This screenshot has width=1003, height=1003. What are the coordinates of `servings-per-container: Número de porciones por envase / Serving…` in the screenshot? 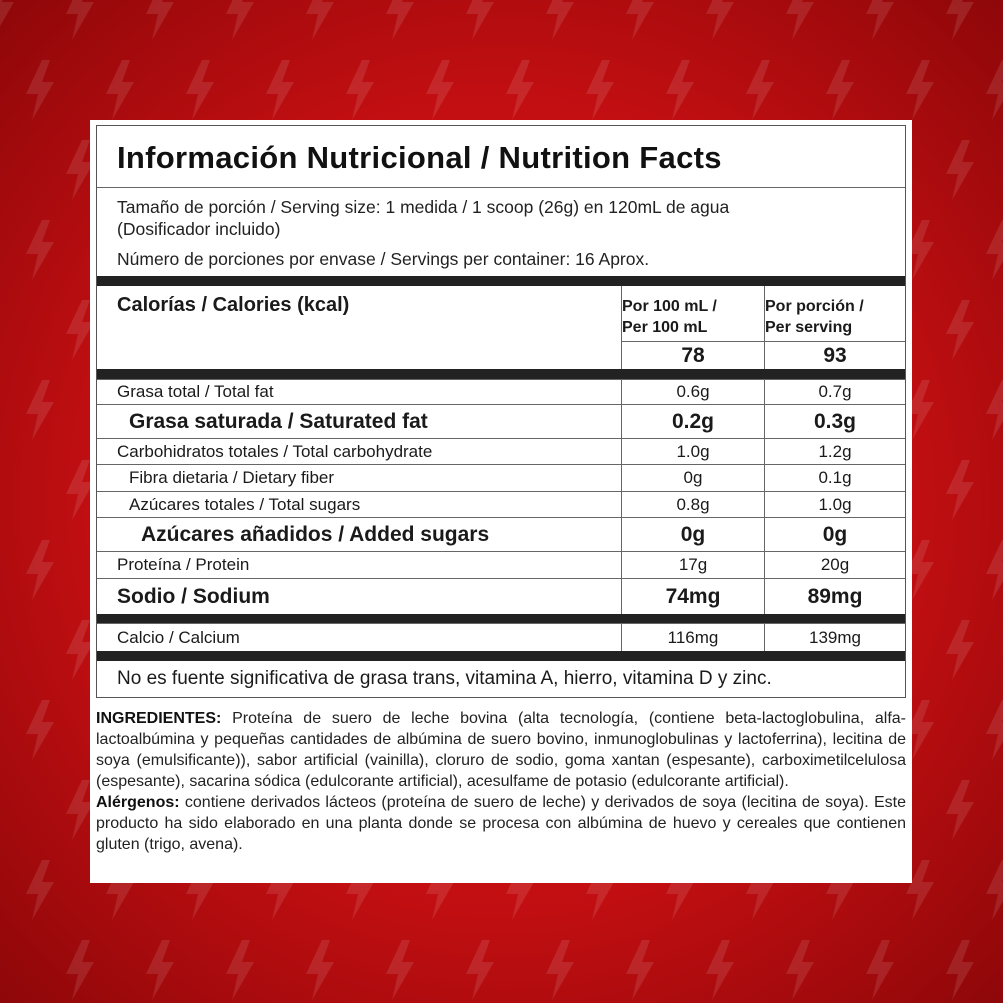 It's located at (383, 259).